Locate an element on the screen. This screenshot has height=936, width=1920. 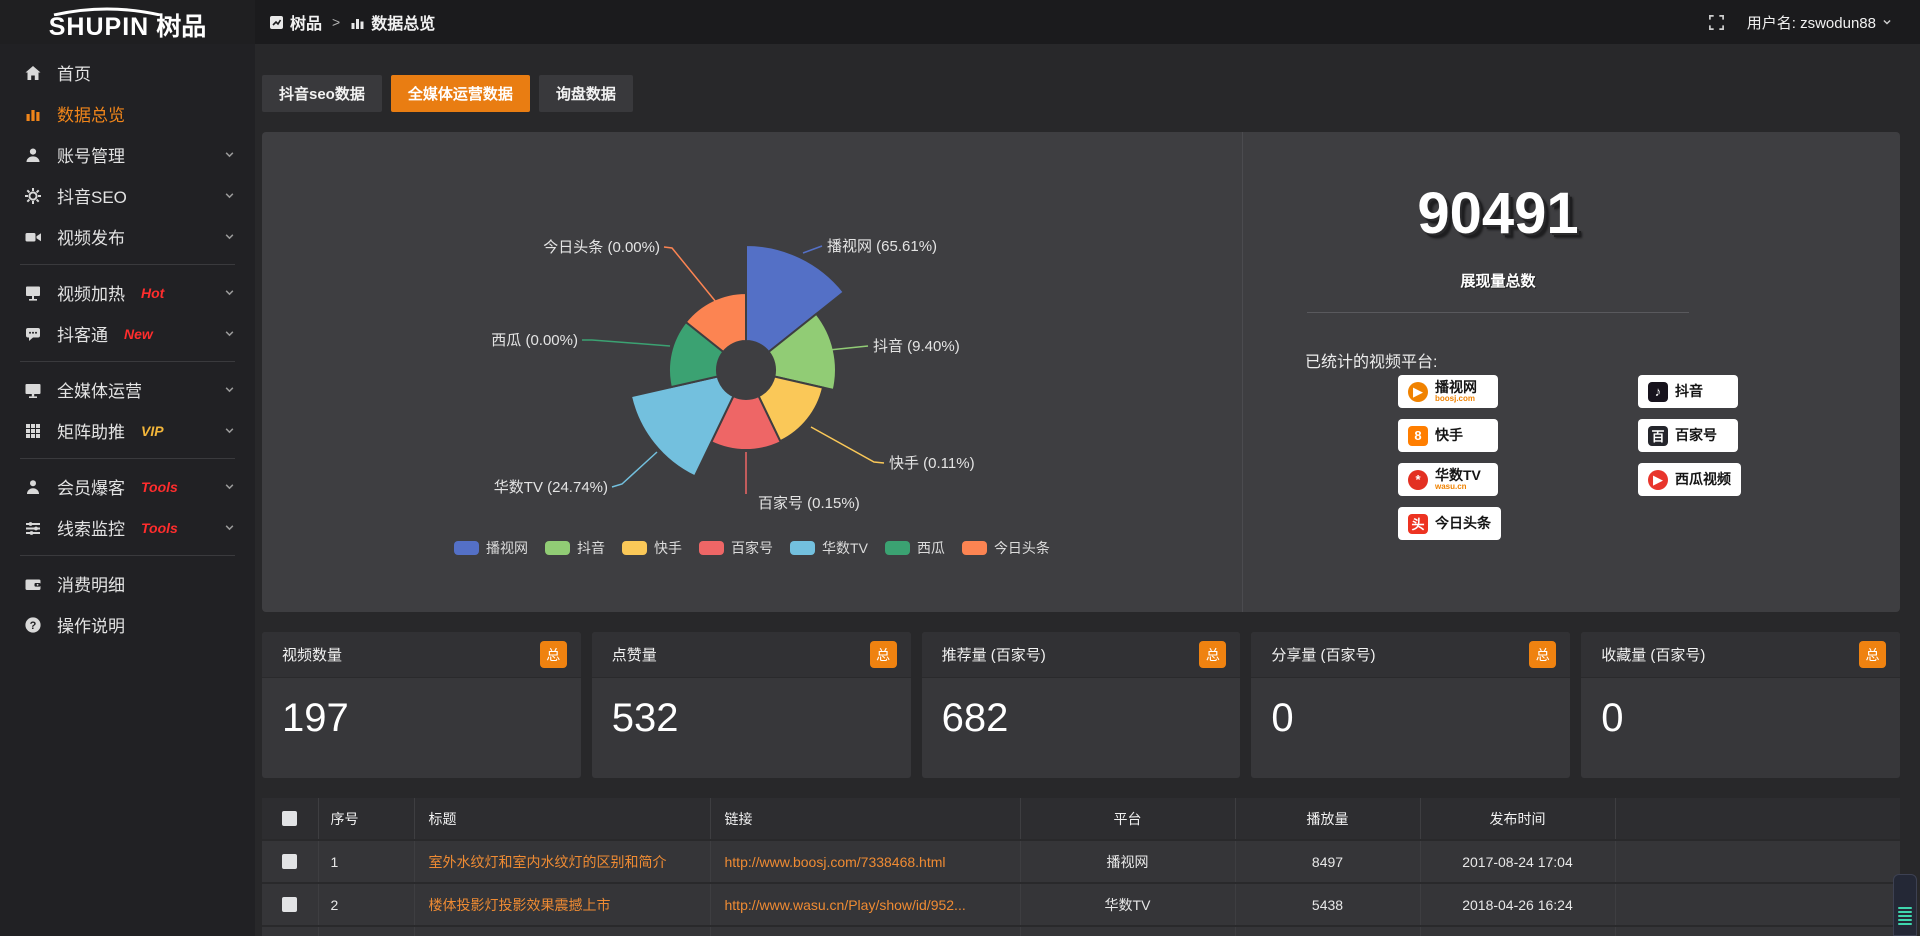
legend-item-快手: 快手 is located at coordinates (652, 548).